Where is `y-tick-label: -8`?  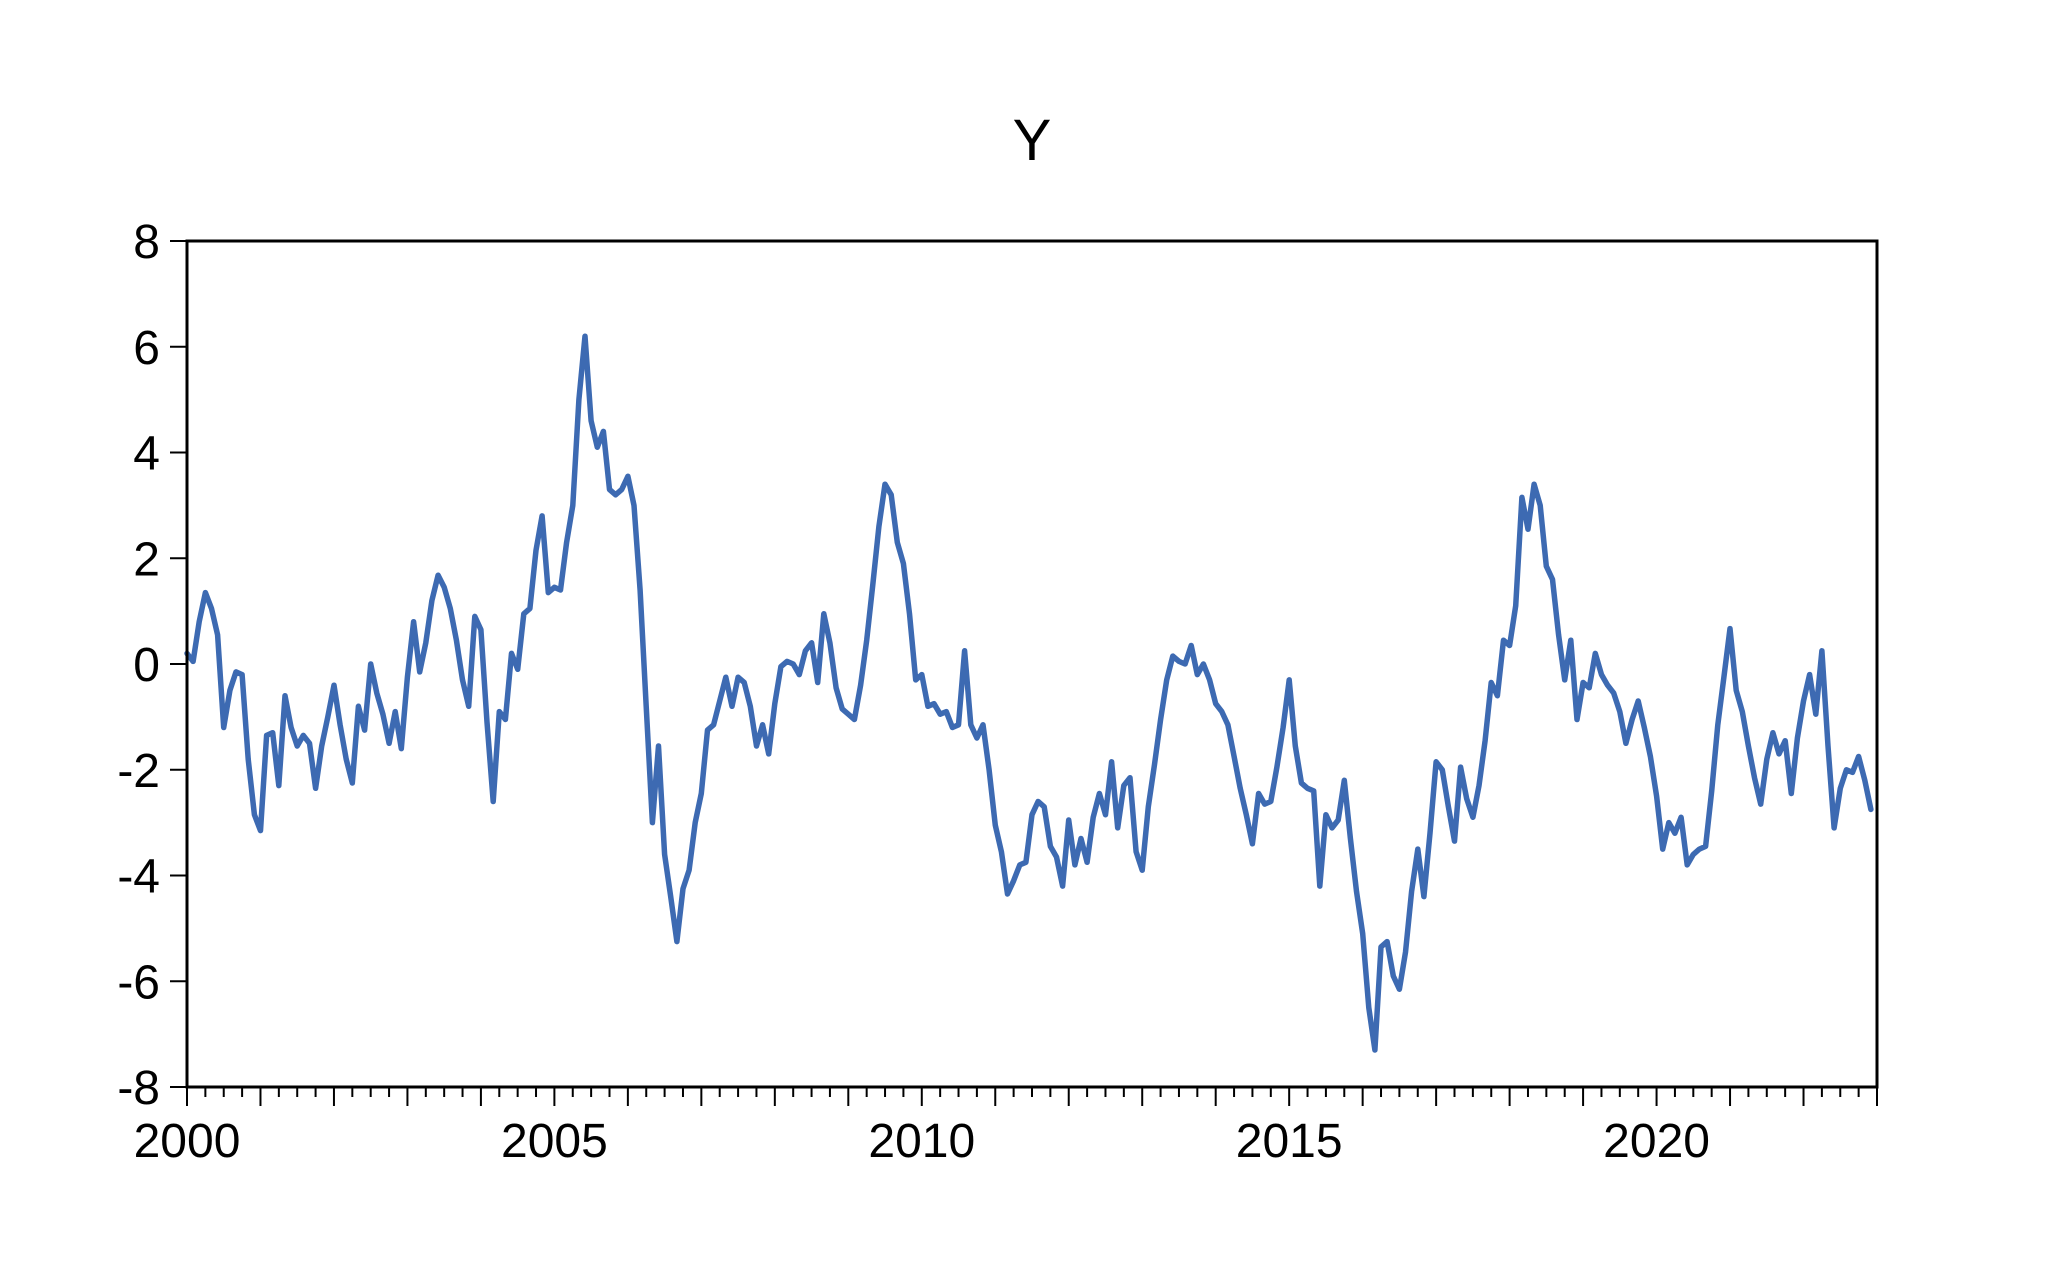 y-tick-label: -8 is located at coordinates (138, 1088).